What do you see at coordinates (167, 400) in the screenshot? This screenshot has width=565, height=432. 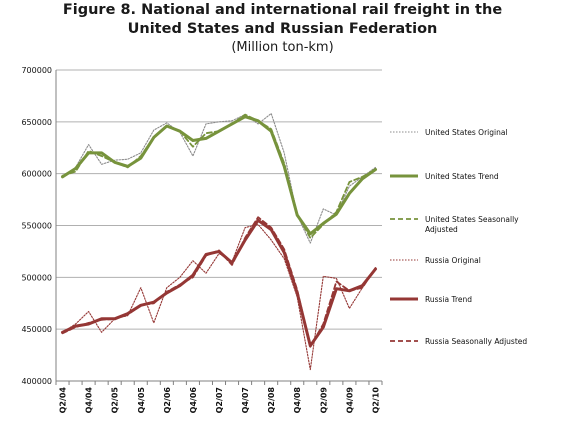 I see `x-tick-label: Q2/06` at bounding box center [167, 400].